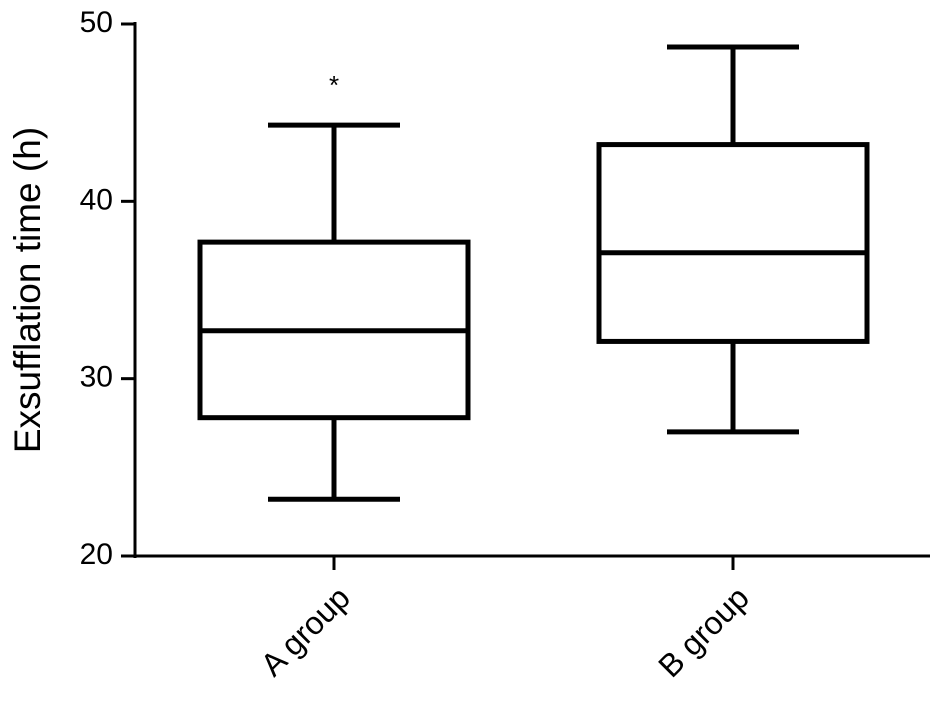  What do you see at coordinates (96, 554) in the screenshot?
I see `y-tick-label: 20` at bounding box center [96, 554].